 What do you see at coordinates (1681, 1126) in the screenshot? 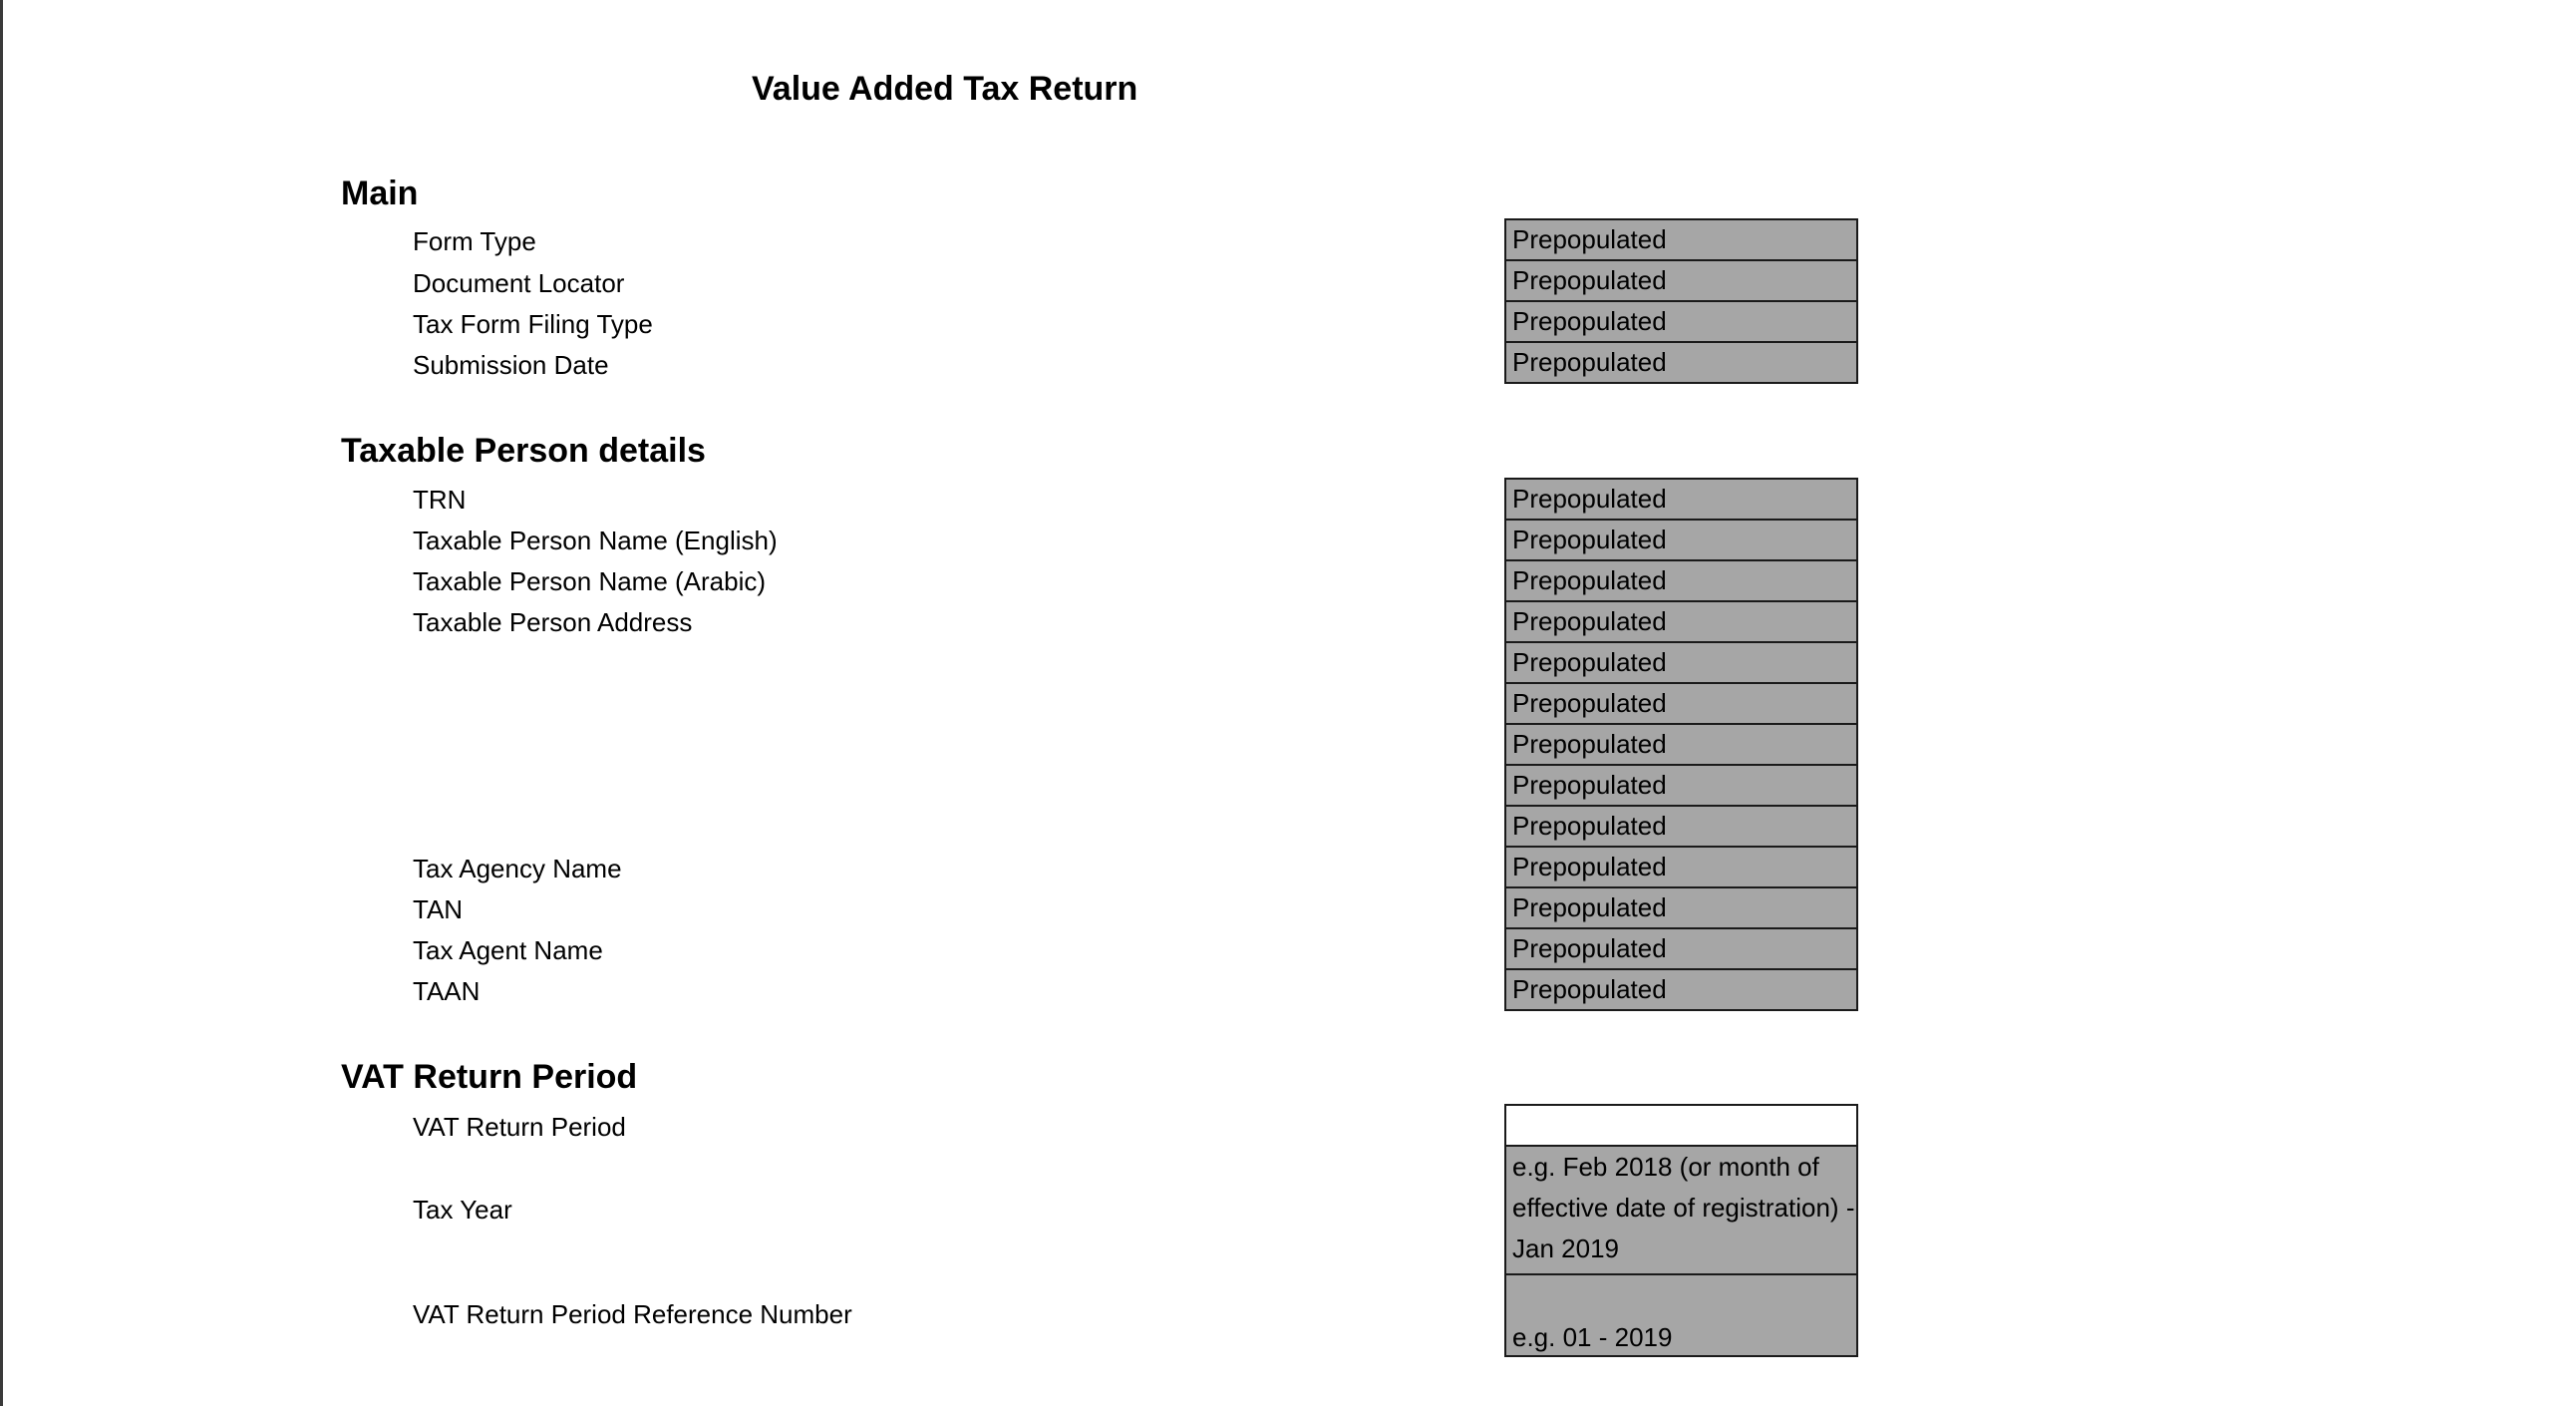
I see `vat-return-period-input` at bounding box center [1681, 1126].